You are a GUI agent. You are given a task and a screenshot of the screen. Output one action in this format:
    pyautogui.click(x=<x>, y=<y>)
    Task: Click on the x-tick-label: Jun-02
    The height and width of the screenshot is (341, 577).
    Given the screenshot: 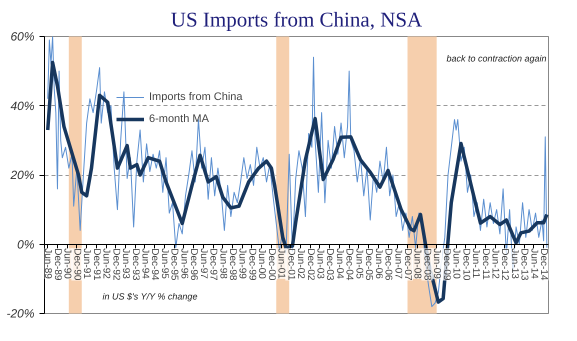 What is the action you would take?
    pyautogui.click(x=300, y=264)
    